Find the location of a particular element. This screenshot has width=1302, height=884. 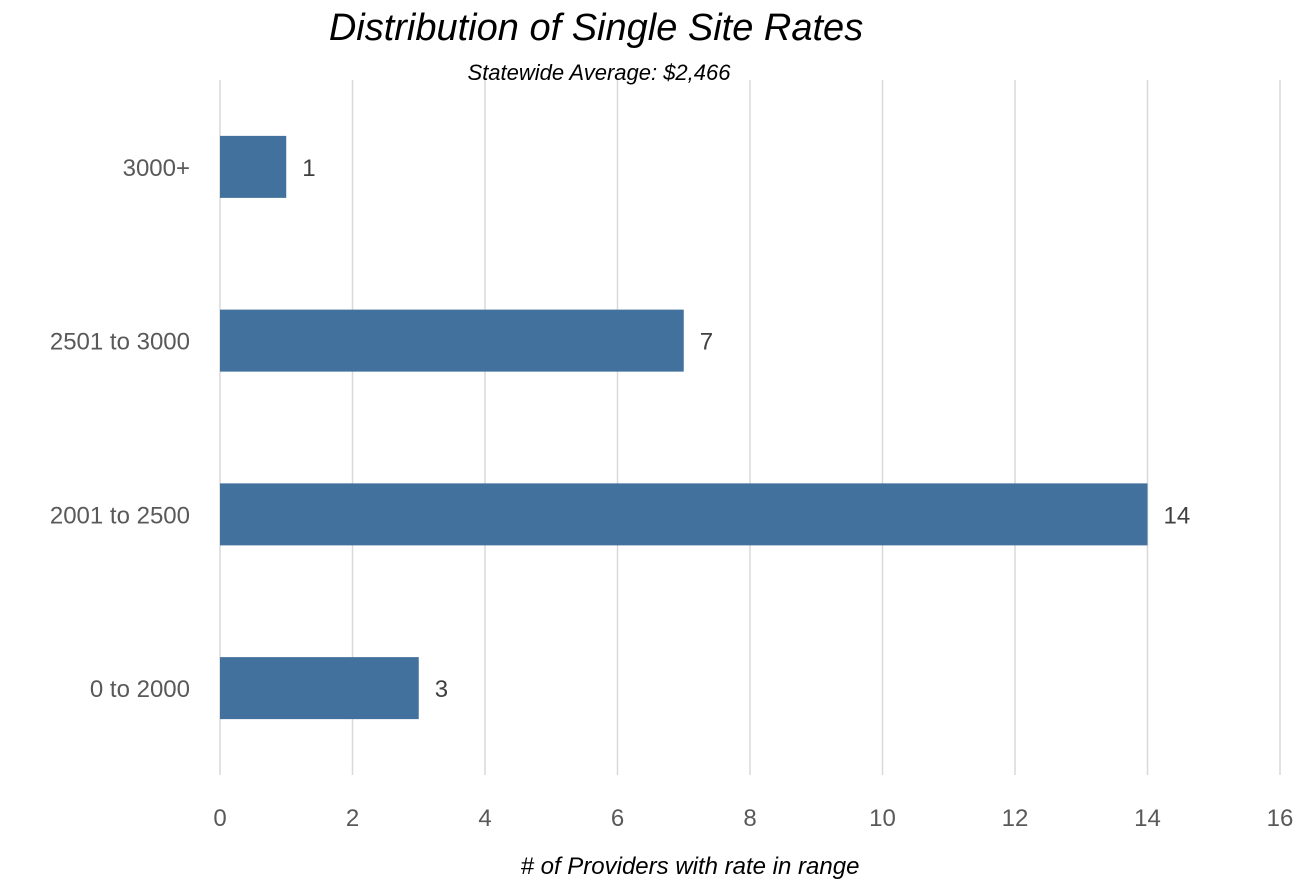

category-label: 2501 to 3000 is located at coordinates (120, 342).